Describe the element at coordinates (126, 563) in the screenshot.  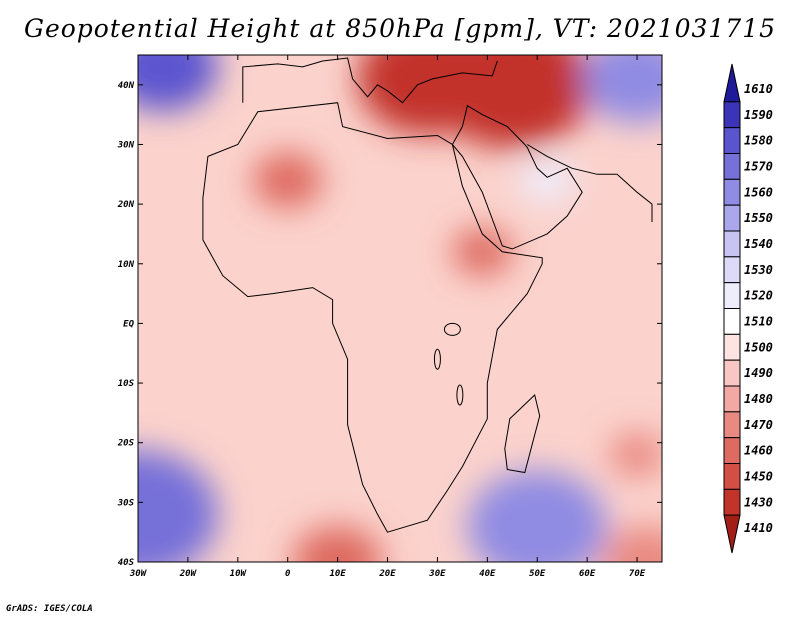
I see `y-tick-label: 40S` at that location.